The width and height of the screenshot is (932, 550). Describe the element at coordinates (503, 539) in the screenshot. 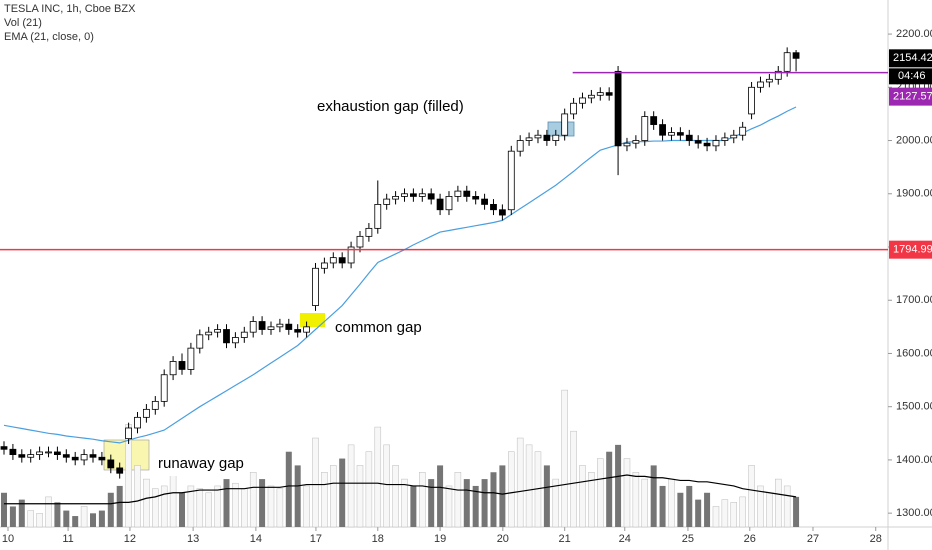

I see `x-tick-label: 20` at that location.